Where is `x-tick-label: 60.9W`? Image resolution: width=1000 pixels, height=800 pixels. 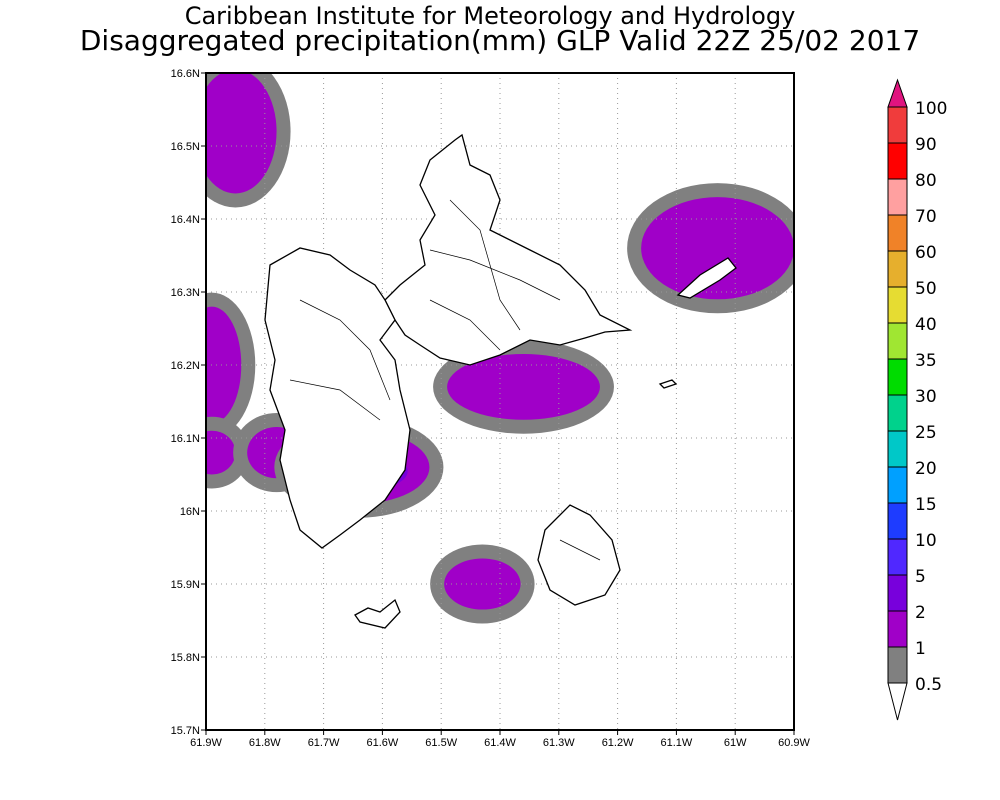
x-tick-label: 60.9W is located at coordinates (794, 743).